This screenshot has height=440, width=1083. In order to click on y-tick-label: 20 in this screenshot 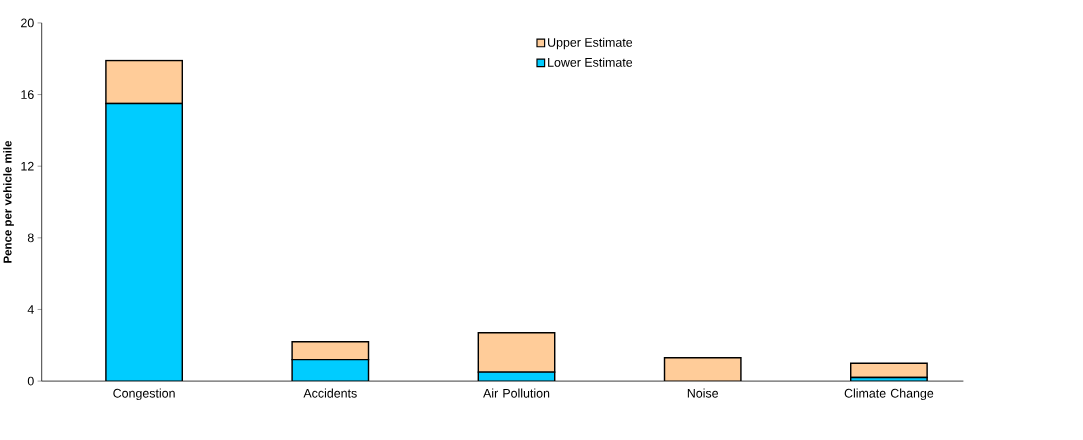, I will do `click(27, 23)`.